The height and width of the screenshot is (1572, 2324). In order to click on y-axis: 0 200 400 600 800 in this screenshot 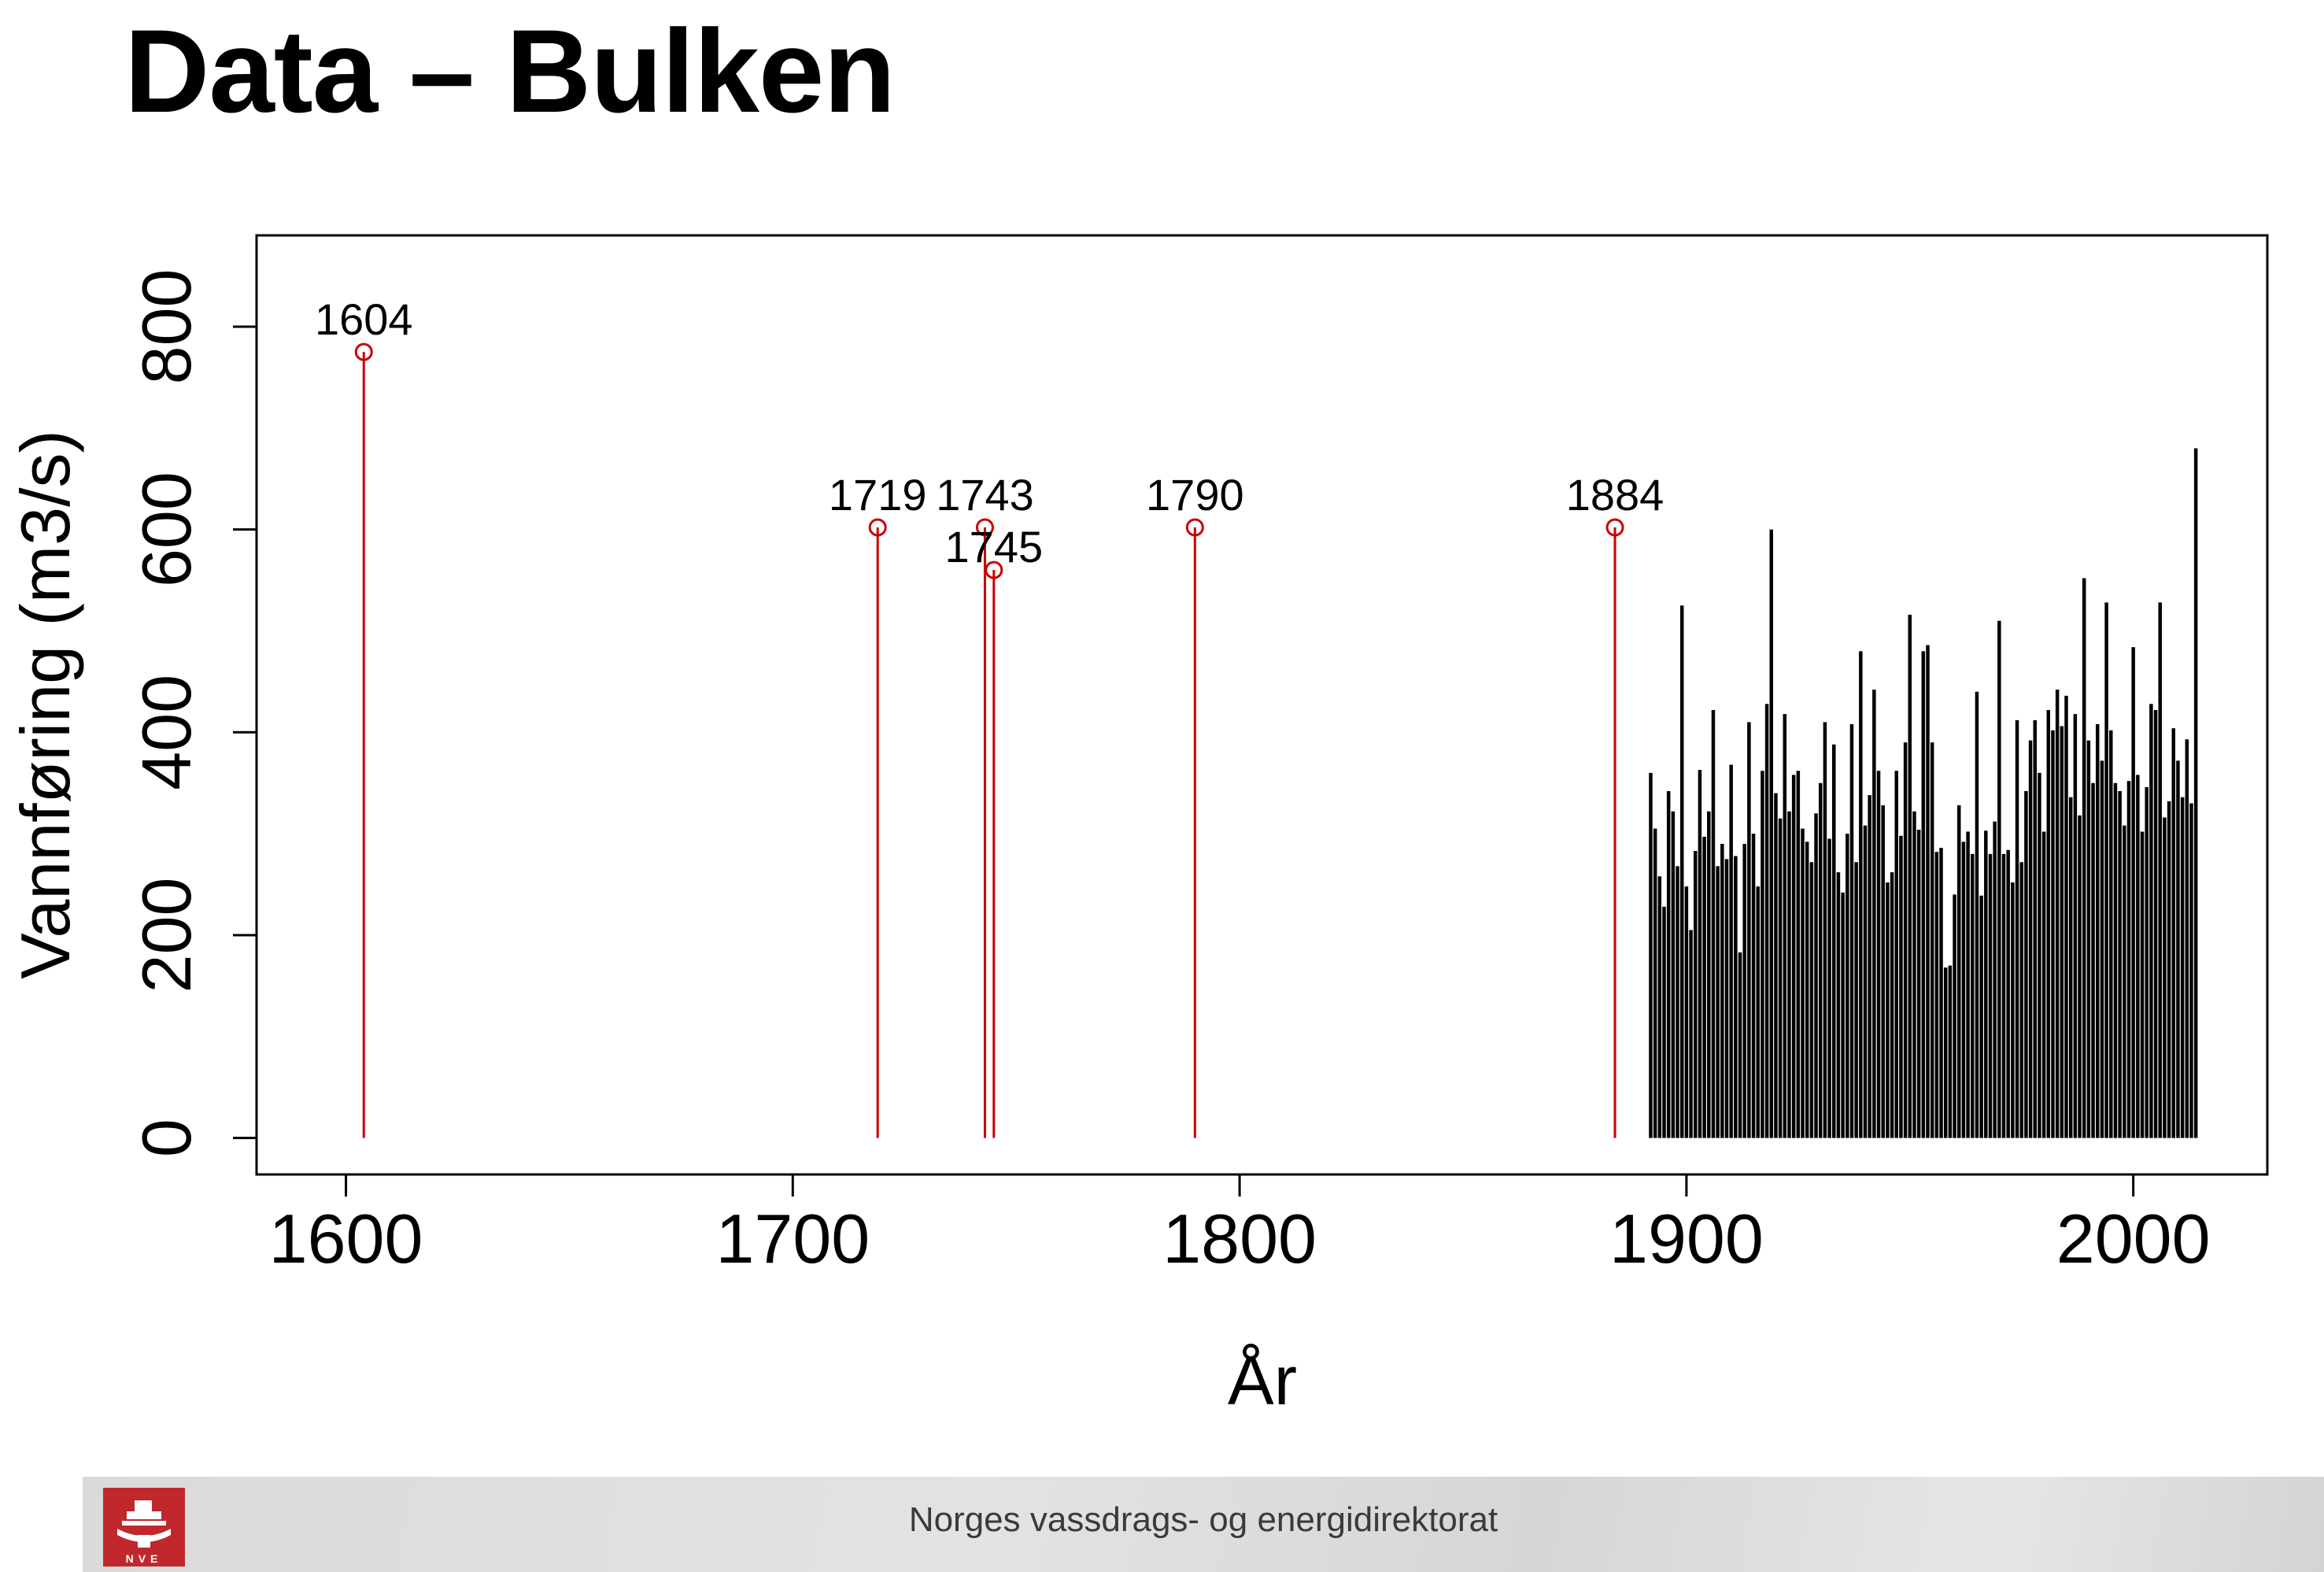, I will do `click(192, 713)`.